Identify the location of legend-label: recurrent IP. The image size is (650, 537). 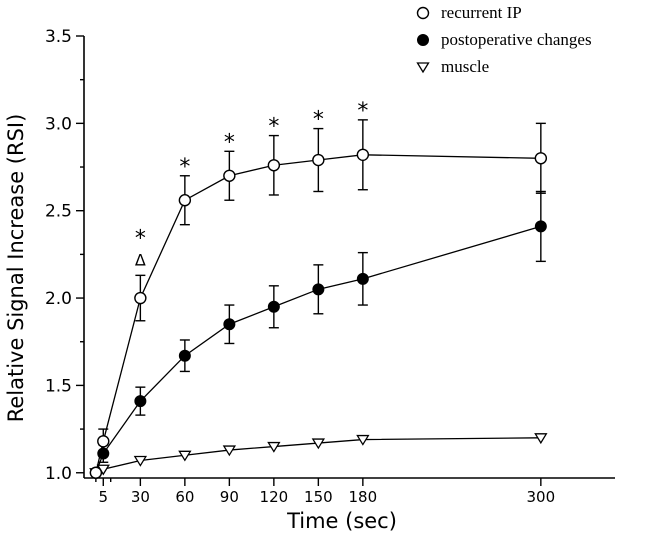
(481, 12).